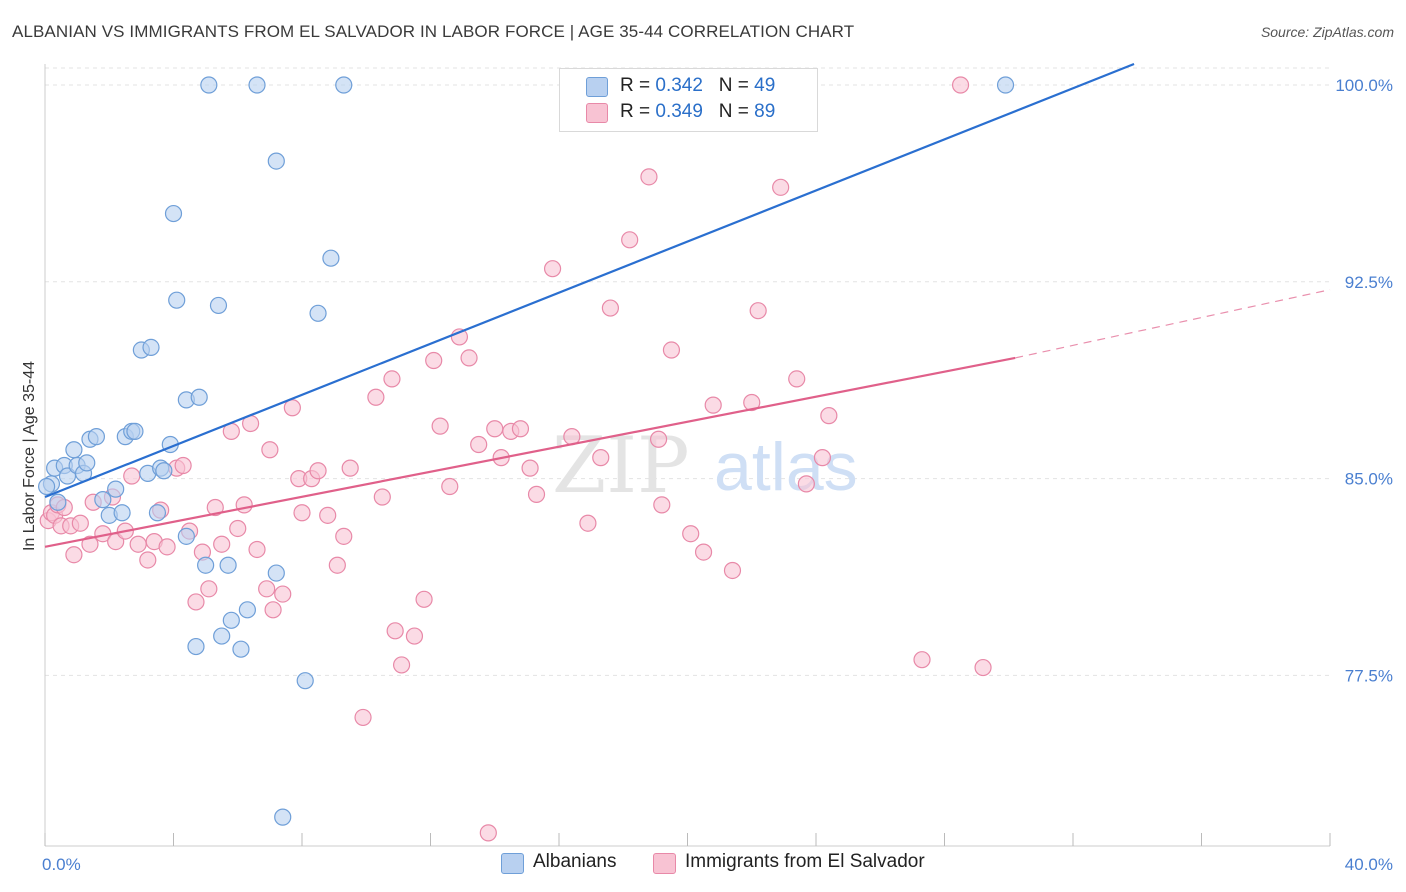 The image size is (1406, 892). Describe the element at coordinates (688, 100) in the screenshot. I see `correlation-legend: R = 0.342 N = 49 R = 0.349 N = 89` at that location.